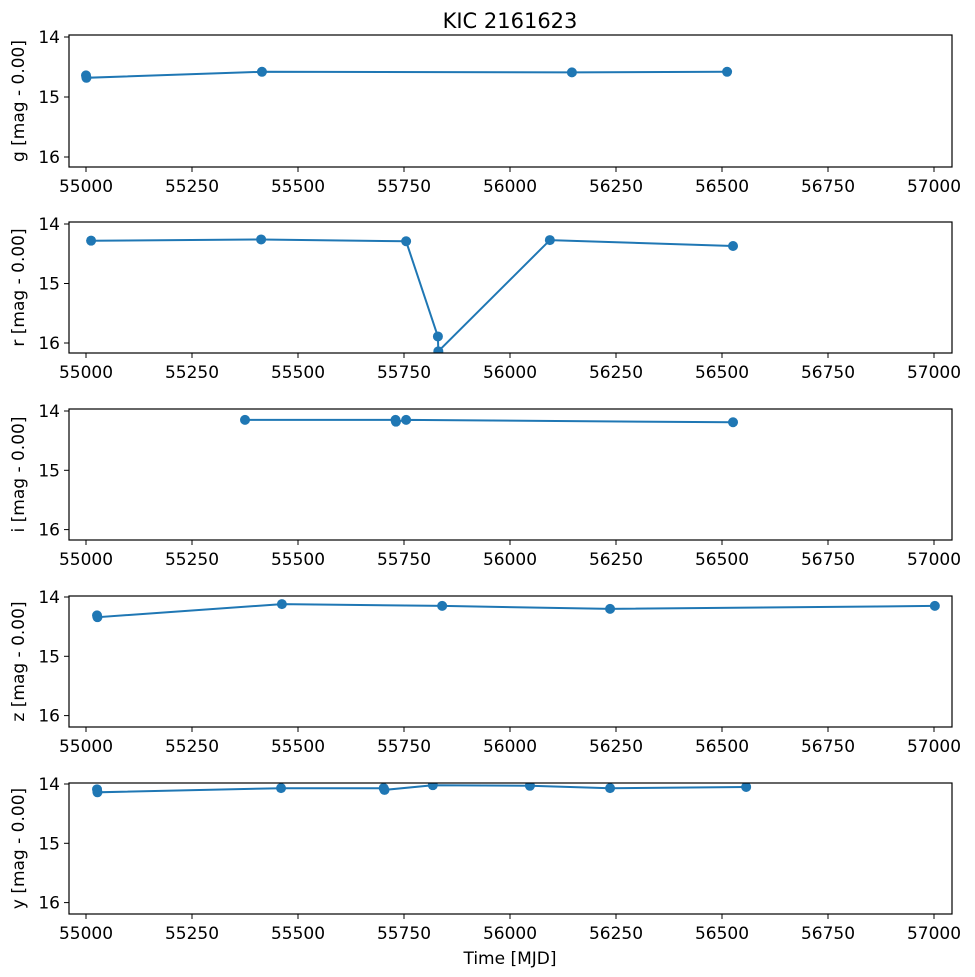 This screenshot has height=977, width=975. What do you see at coordinates (19, 287) in the screenshot?
I see `y-axis-label-r: r [mag - 0.00]` at bounding box center [19, 287].